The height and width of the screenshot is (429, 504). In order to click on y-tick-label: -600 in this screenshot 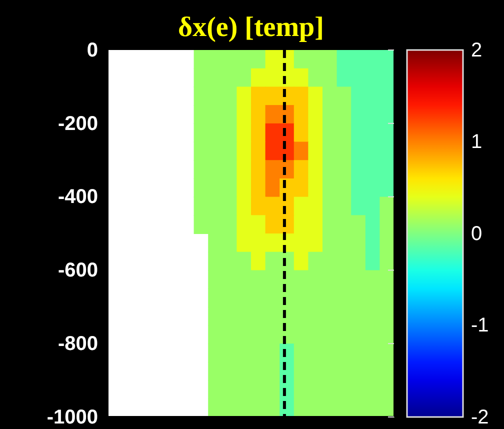, I will do `click(78, 271)`.